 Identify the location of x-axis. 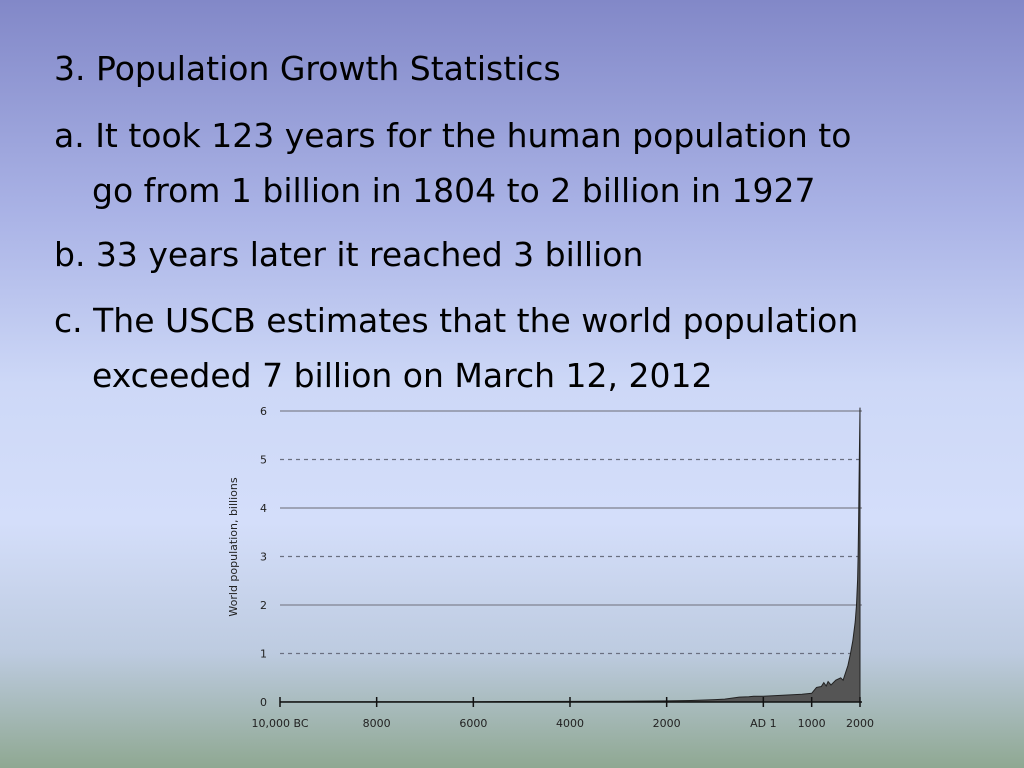
(570, 702).